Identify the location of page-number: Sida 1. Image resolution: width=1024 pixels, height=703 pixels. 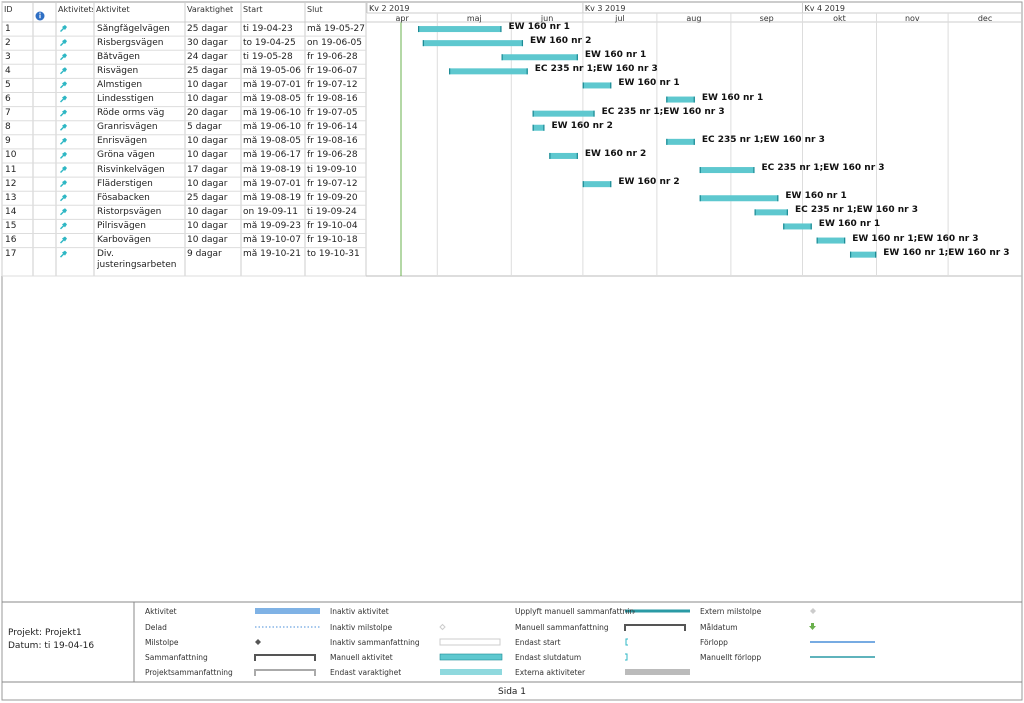
(512, 692).